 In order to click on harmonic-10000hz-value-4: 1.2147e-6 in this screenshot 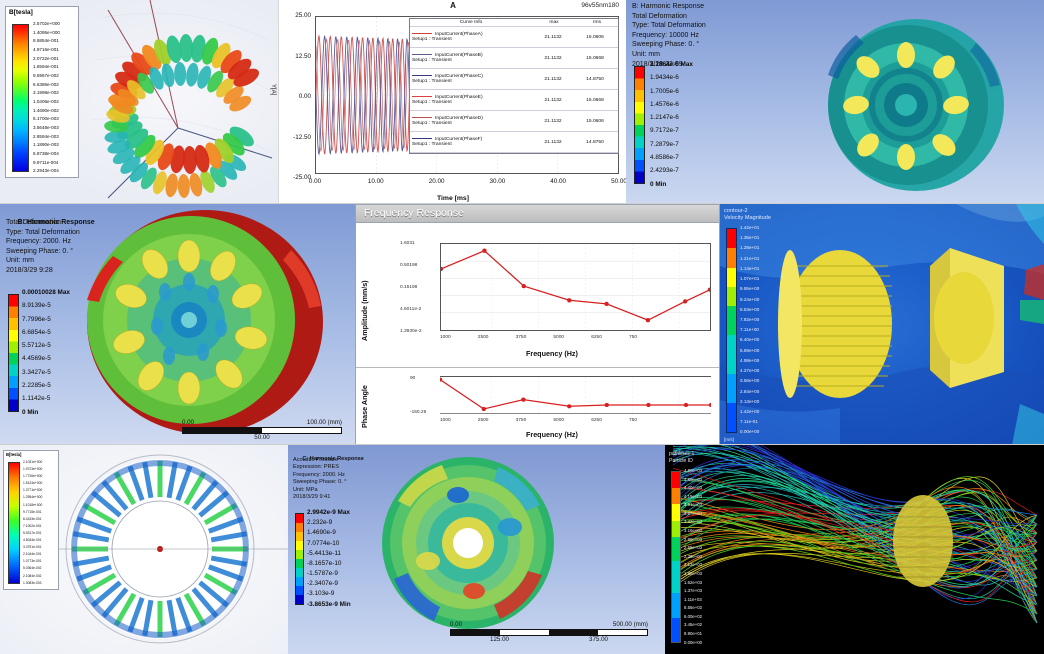, I will do `click(664, 118)`.